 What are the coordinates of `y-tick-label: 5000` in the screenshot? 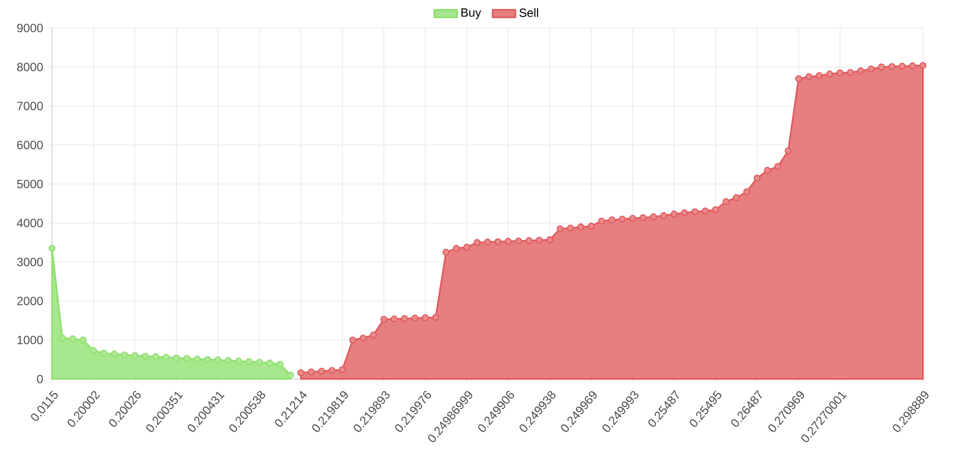 It's located at (30, 184).